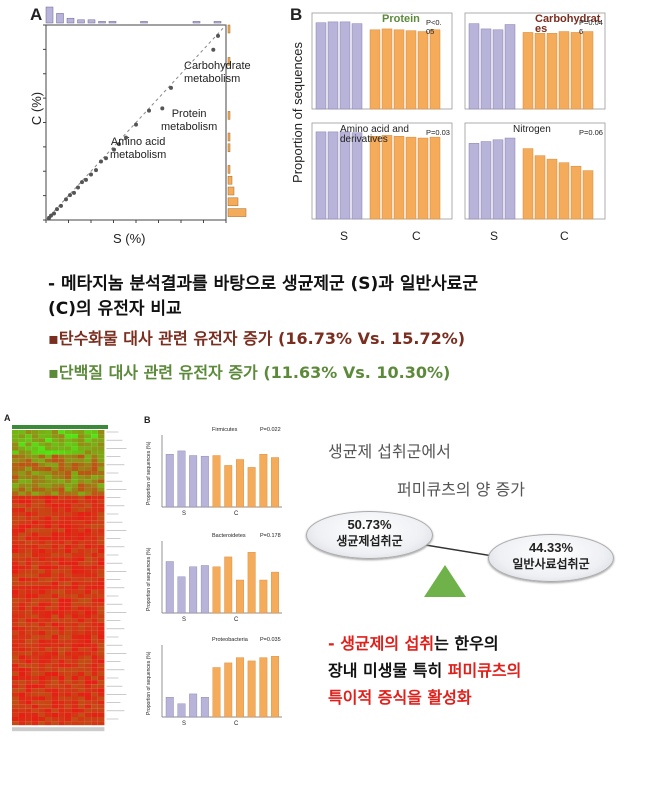  Describe the element at coordinates (532, 129) in the screenshot. I see `bar-panel-title: Nitrogen` at that location.